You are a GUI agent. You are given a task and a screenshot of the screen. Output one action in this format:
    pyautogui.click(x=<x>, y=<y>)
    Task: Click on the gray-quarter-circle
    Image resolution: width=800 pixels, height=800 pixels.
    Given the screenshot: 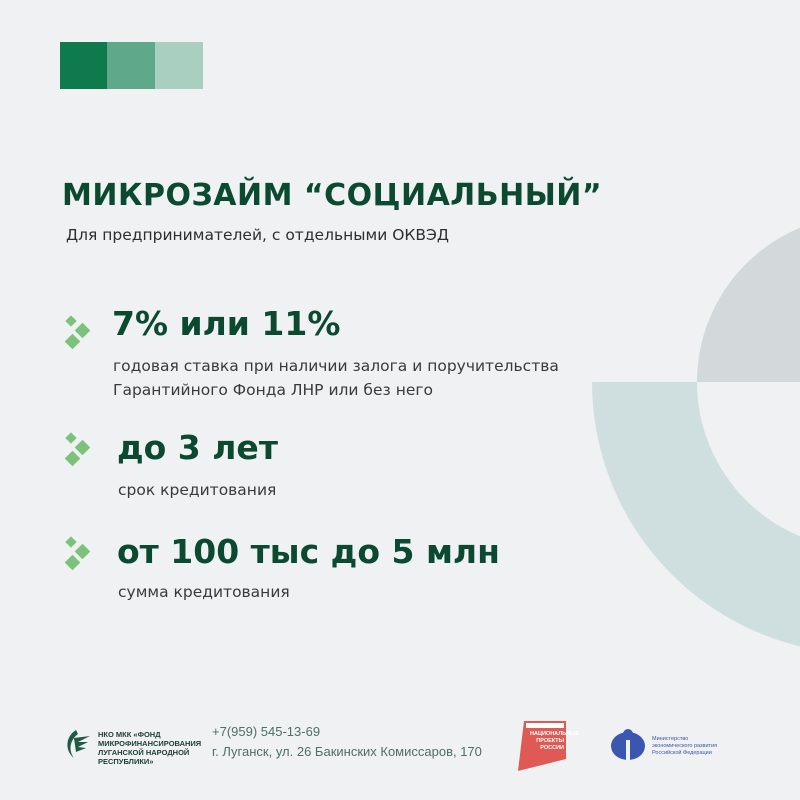 What is the action you would take?
    pyautogui.click(x=748, y=304)
    